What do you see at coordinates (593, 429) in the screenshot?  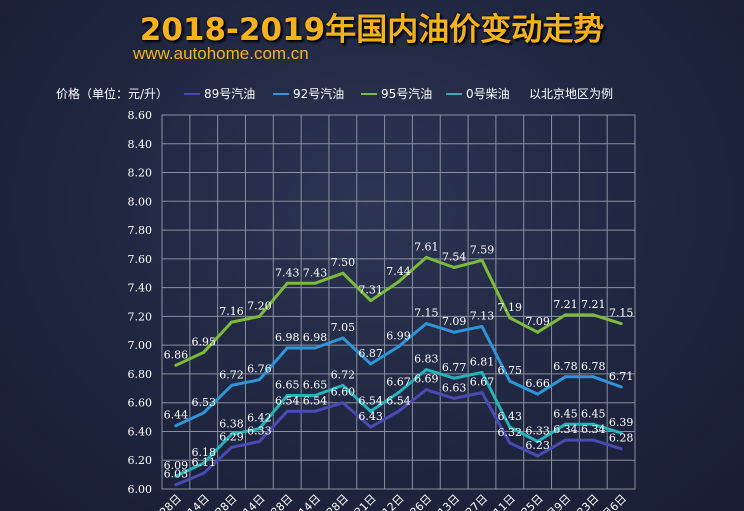 I see `data-label: 6.34` at bounding box center [593, 429].